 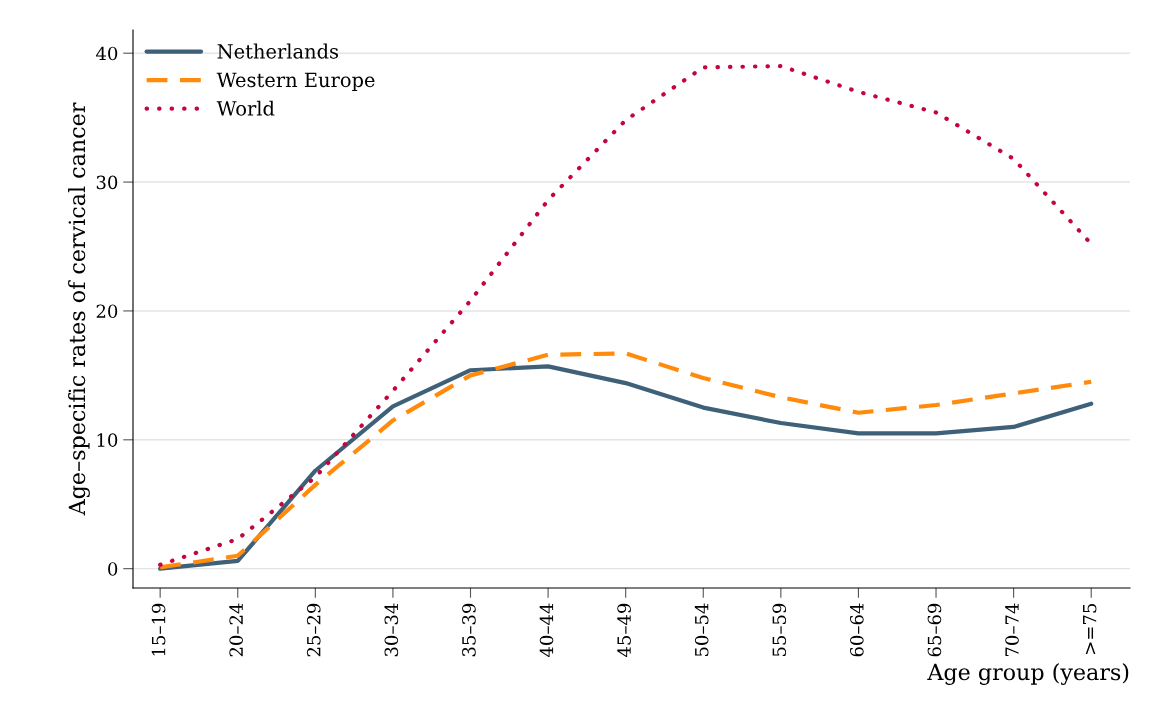 I want to click on x-tick-label: 35–39, so click(x=469, y=630).